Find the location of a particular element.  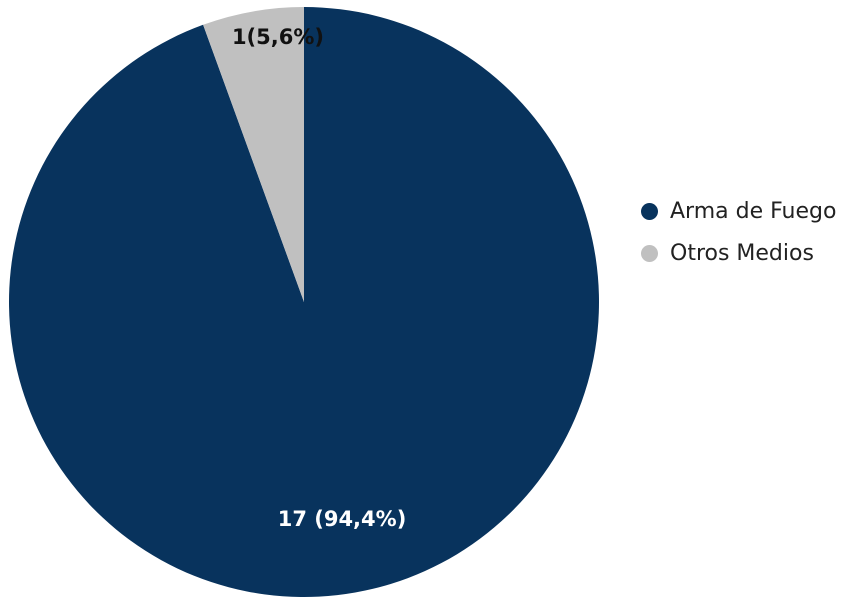

legend-marker-arma-de-fuego is located at coordinates (649, 211).